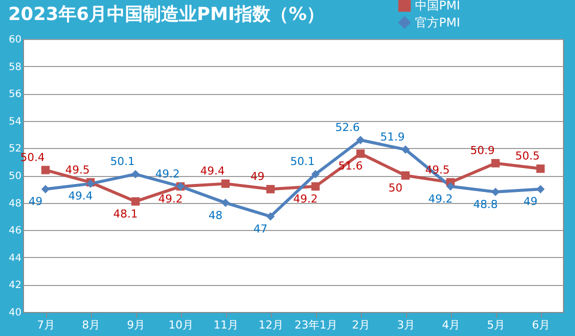 Image resolution: width=575 pixels, height=336 pixels. What do you see at coordinates (482, 151) in the screenshot?
I see `data-label: 50.9` at bounding box center [482, 151].